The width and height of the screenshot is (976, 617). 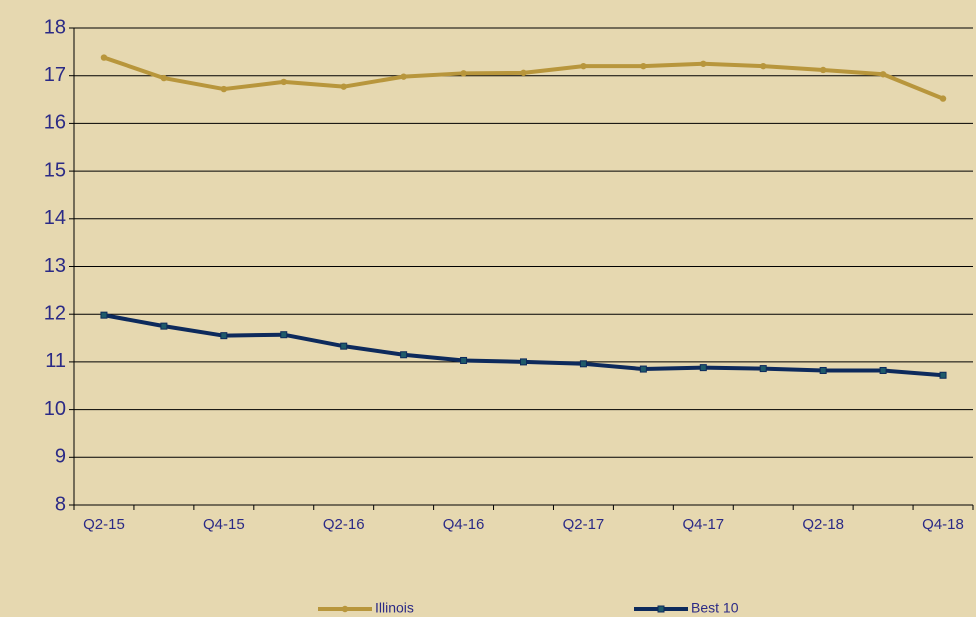 What do you see at coordinates (55, 409) in the screenshot?
I see `y-tick-label: 10` at bounding box center [55, 409].